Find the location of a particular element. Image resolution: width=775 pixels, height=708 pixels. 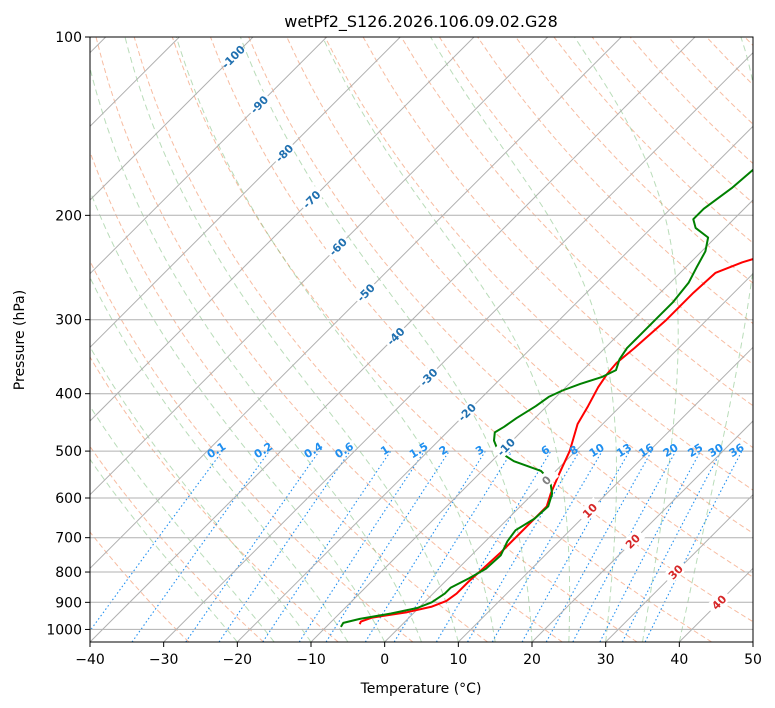

y-tick-label: 800 is located at coordinates (68, 573).